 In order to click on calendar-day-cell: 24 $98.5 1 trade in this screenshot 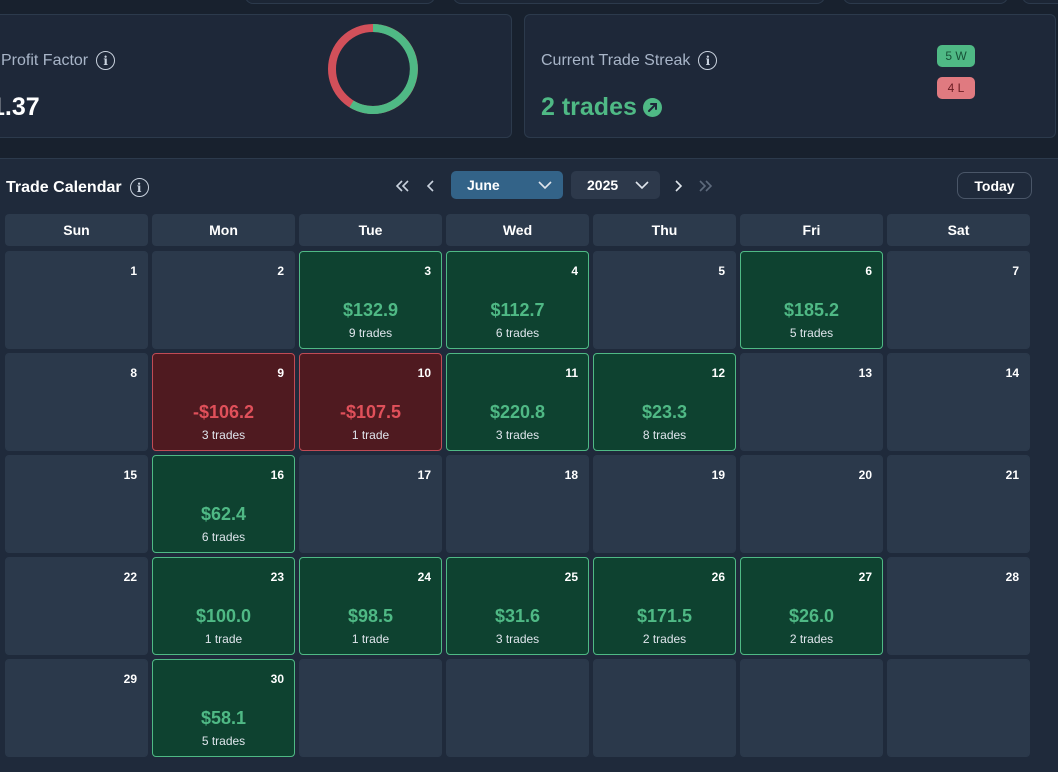, I will do `click(370, 606)`.